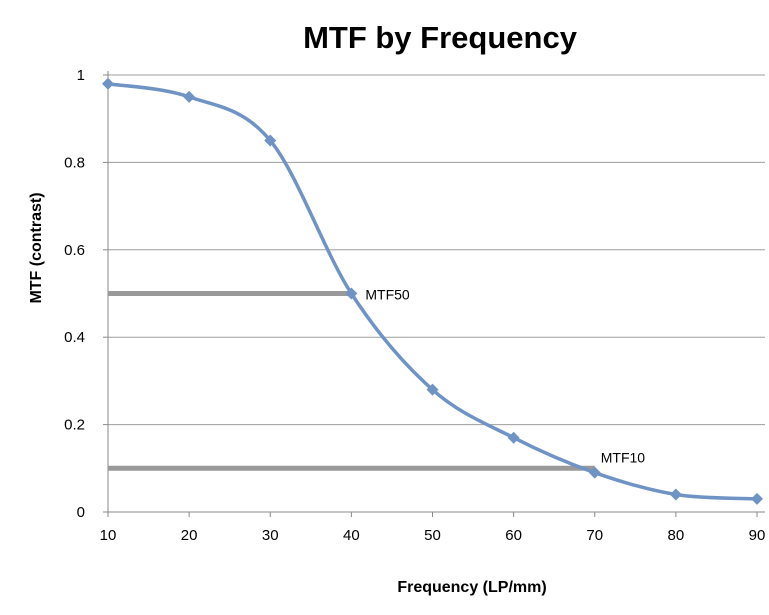 This screenshot has width=769, height=615. Describe the element at coordinates (81, 512) in the screenshot. I see `y-tick-label: 0` at that location.